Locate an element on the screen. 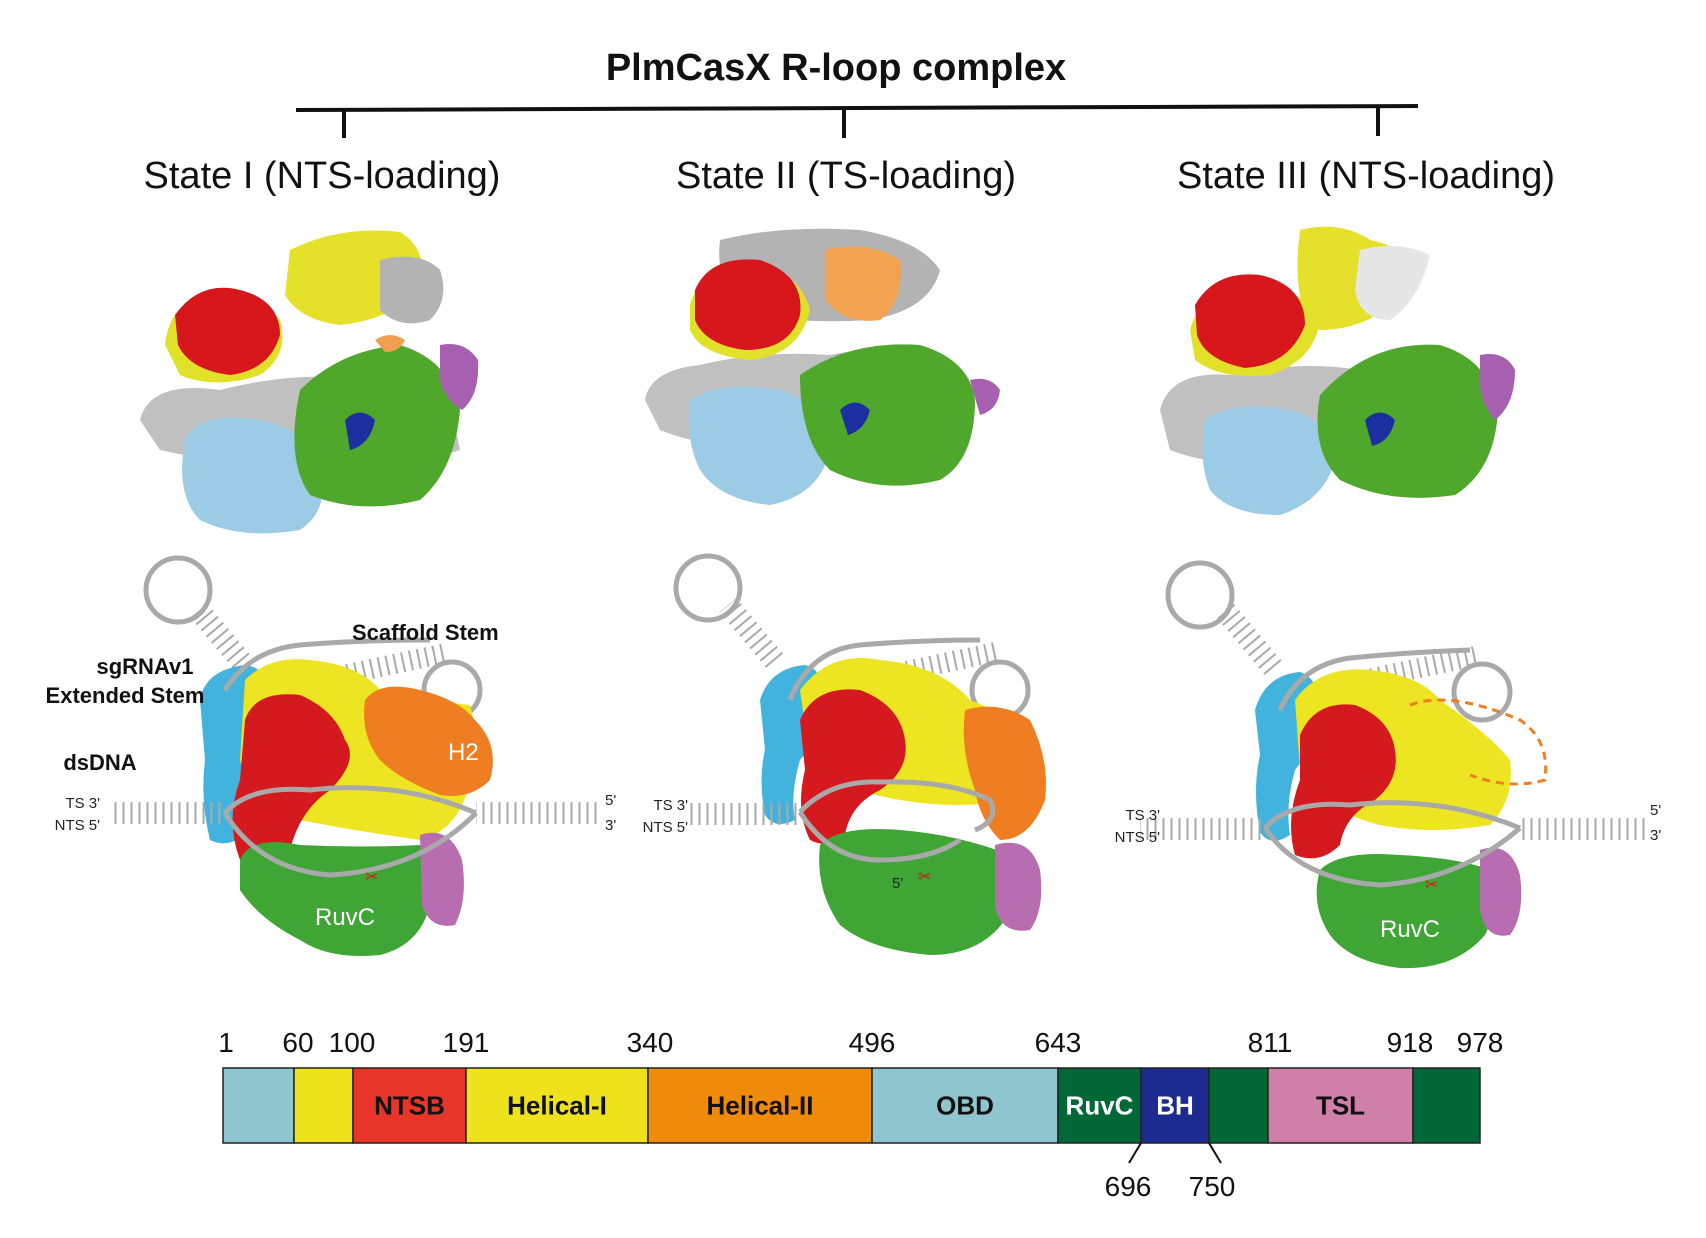 The image size is (1706, 1238). figure-title: PlmCasX R-loop complex is located at coordinates (836, 68).